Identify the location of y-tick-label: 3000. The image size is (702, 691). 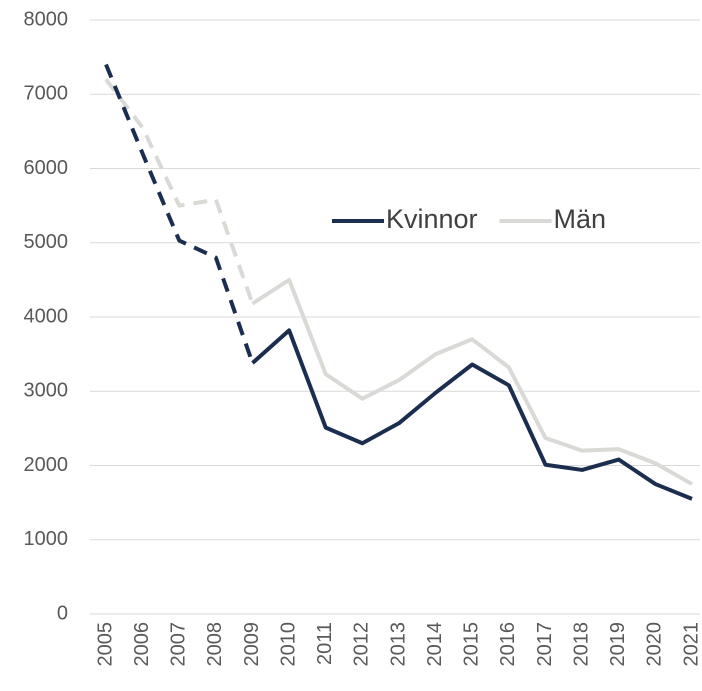
(46, 391).